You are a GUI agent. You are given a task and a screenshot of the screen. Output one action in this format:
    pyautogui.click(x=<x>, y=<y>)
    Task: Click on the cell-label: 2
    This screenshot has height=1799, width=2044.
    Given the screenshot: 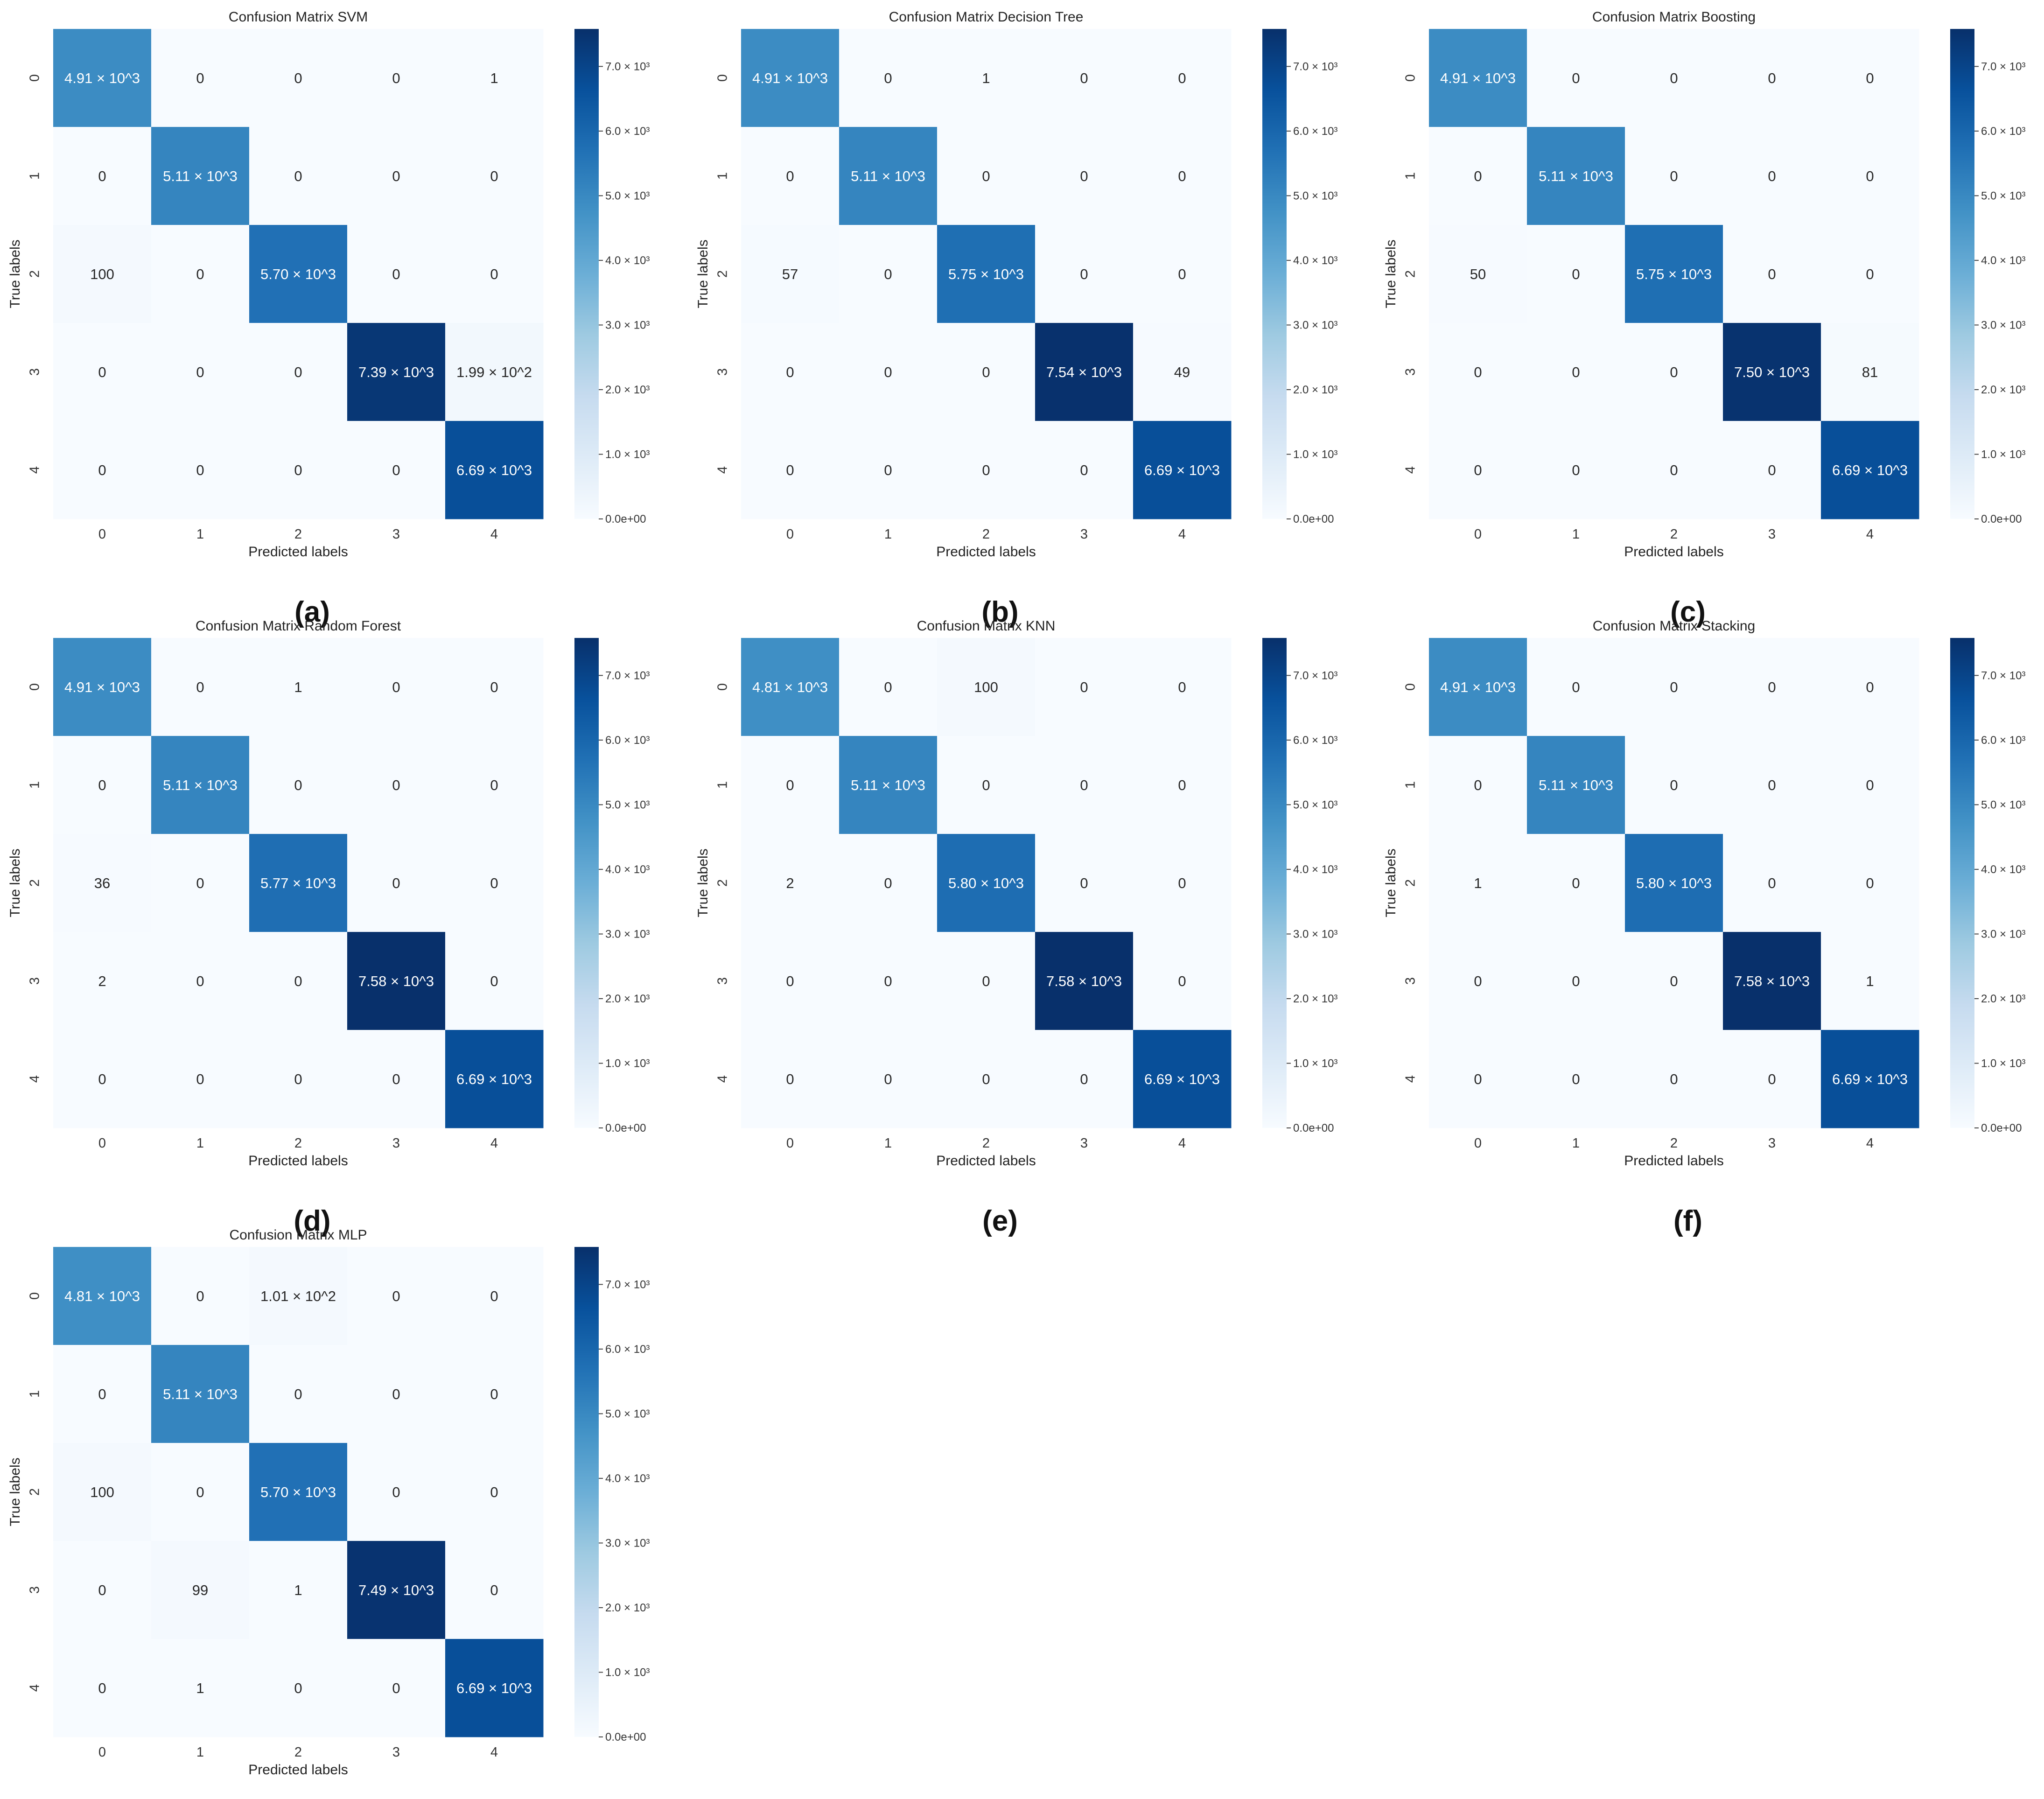 What is the action you would take?
    pyautogui.click(x=102, y=981)
    